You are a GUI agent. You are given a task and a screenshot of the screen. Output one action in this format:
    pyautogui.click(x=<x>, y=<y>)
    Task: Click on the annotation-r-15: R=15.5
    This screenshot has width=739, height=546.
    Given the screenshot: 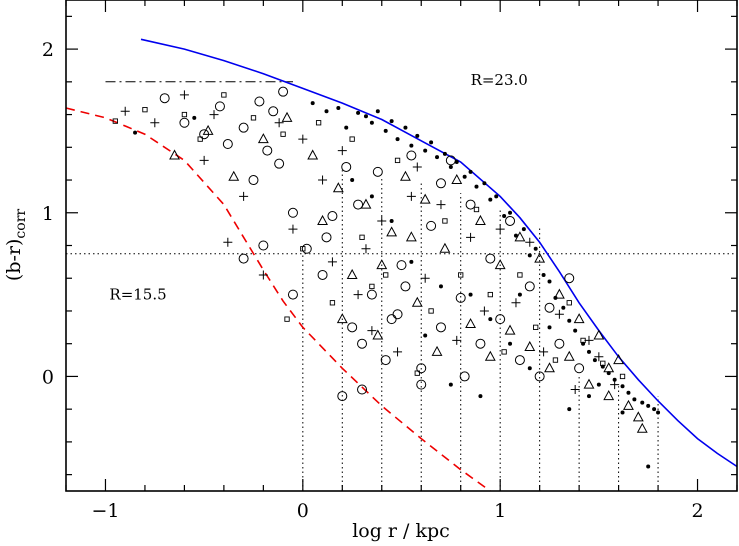 What is the action you would take?
    pyautogui.click(x=137, y=295)
    